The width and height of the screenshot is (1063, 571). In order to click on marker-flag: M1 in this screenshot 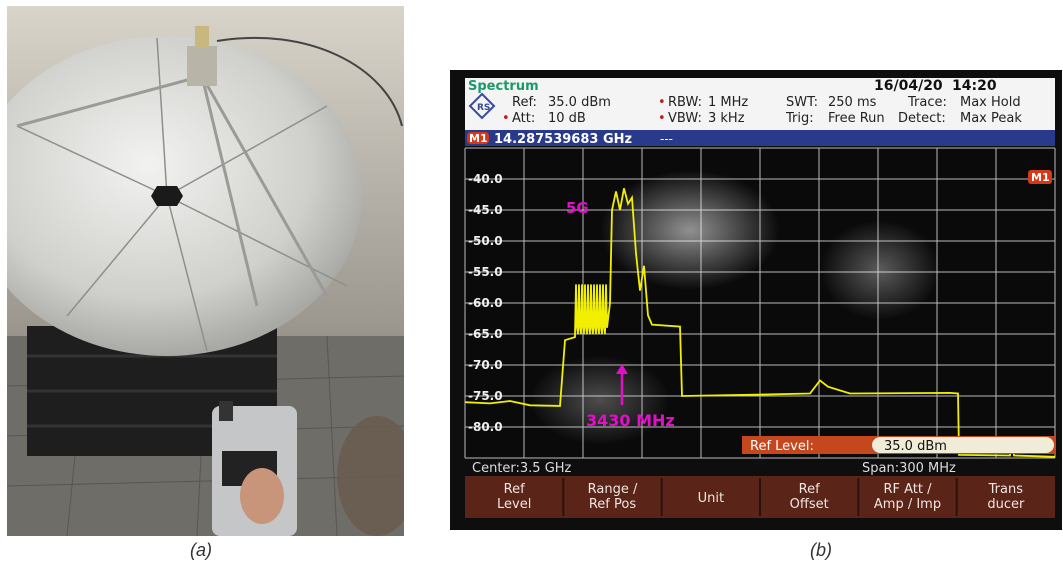, I will do `click(1040, 177)`.